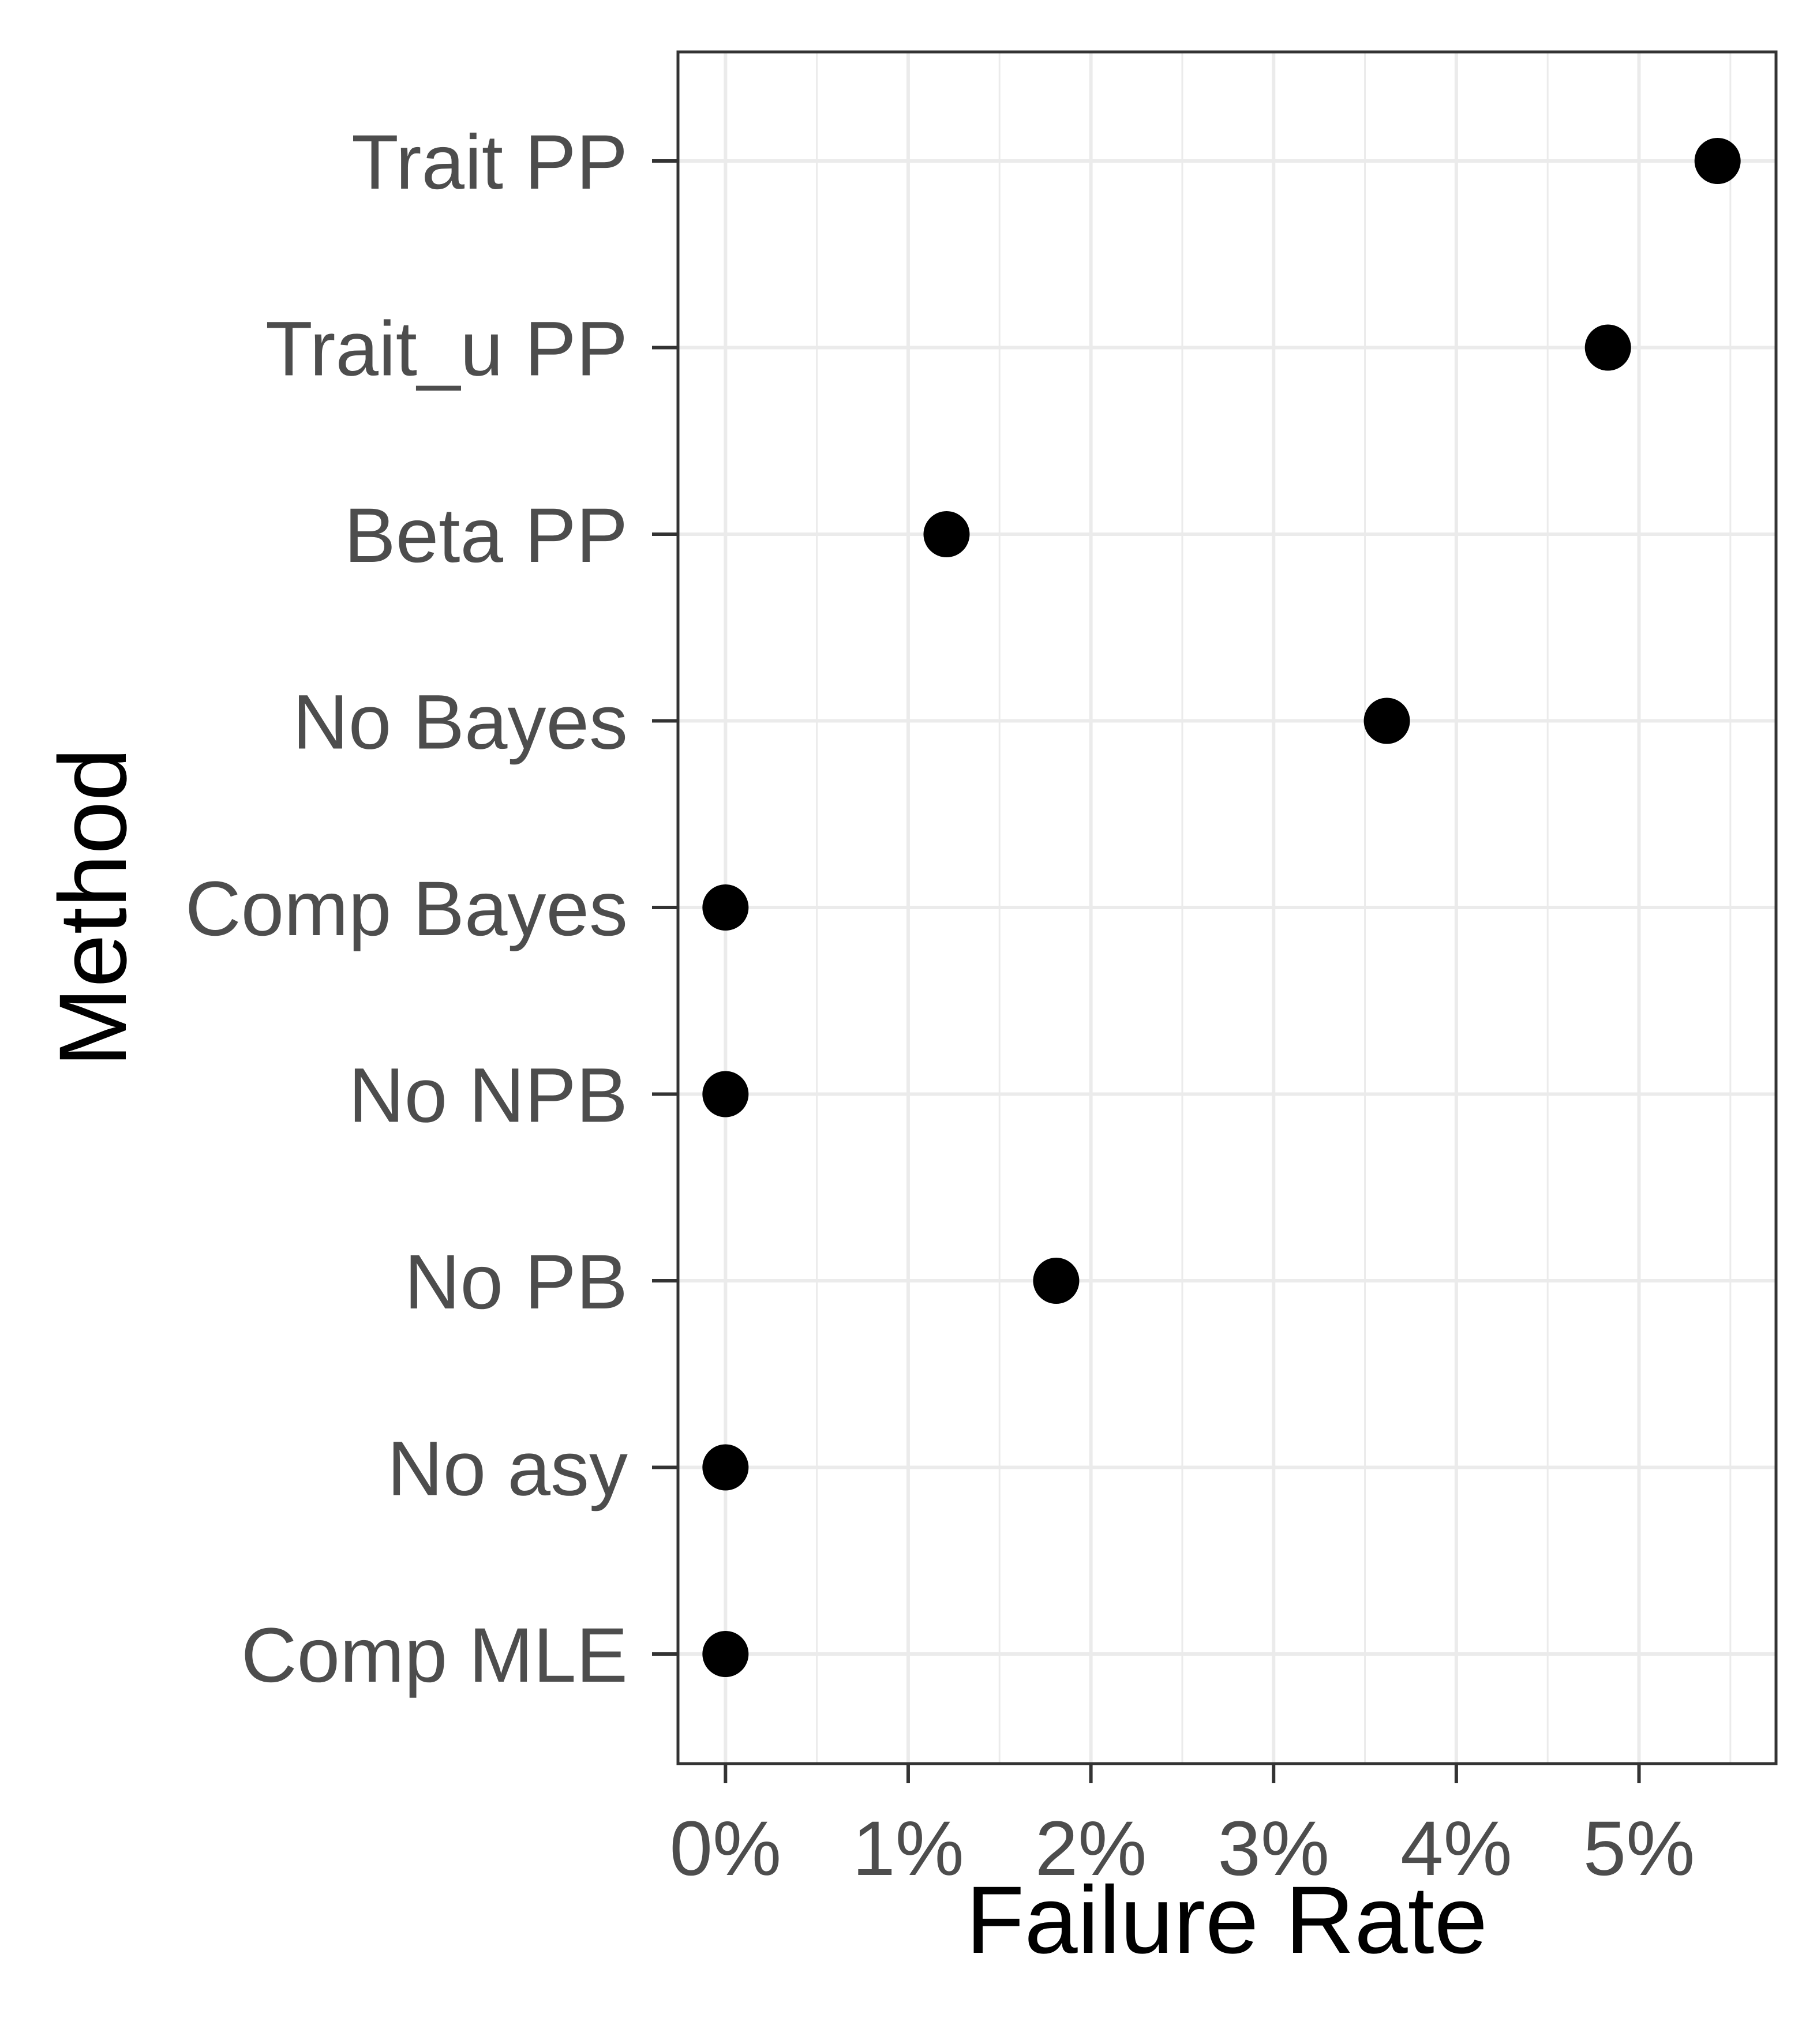  Describe the element at coordinates (1182, 1828) in the screenshot. I see `x-axis: 0% 1% 2% 3% 4% 5%` at that location.